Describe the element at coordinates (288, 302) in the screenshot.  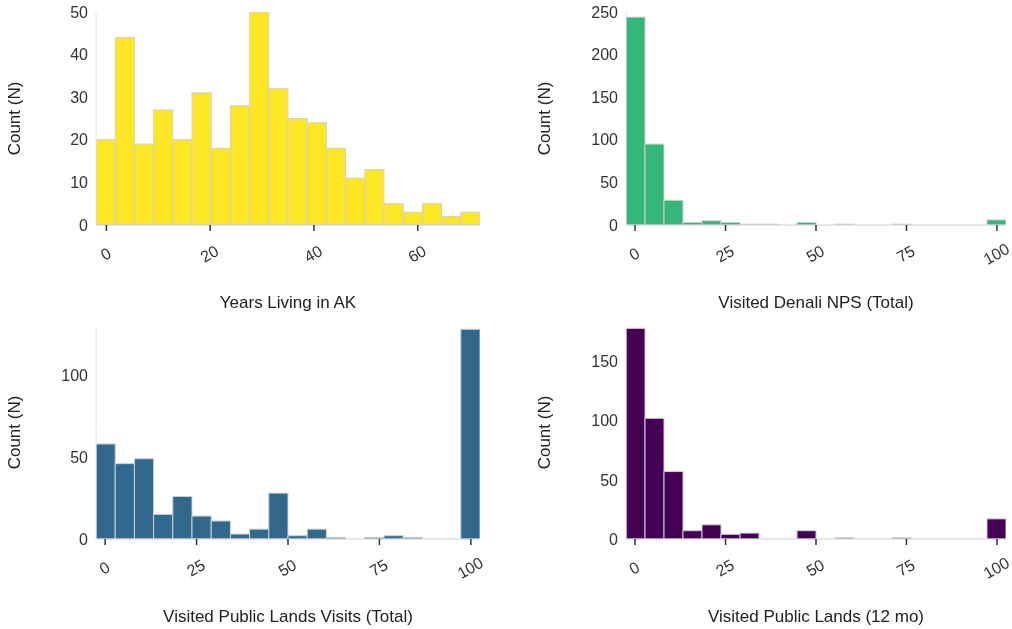
I see `x-axis-title: Years Living in AK` at that location.